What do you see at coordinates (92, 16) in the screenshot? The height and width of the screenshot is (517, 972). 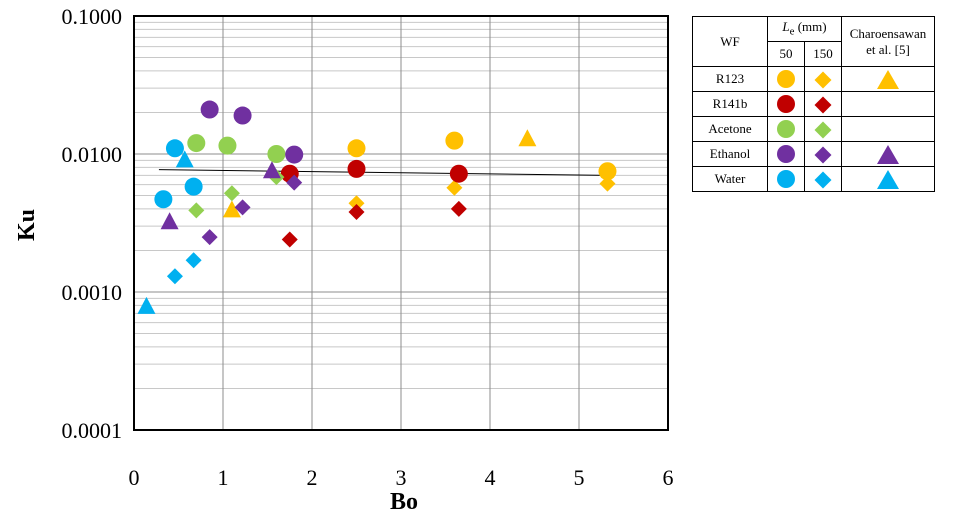 I see `y-tick-label: 0.1000` at bounding box center [92, 16].